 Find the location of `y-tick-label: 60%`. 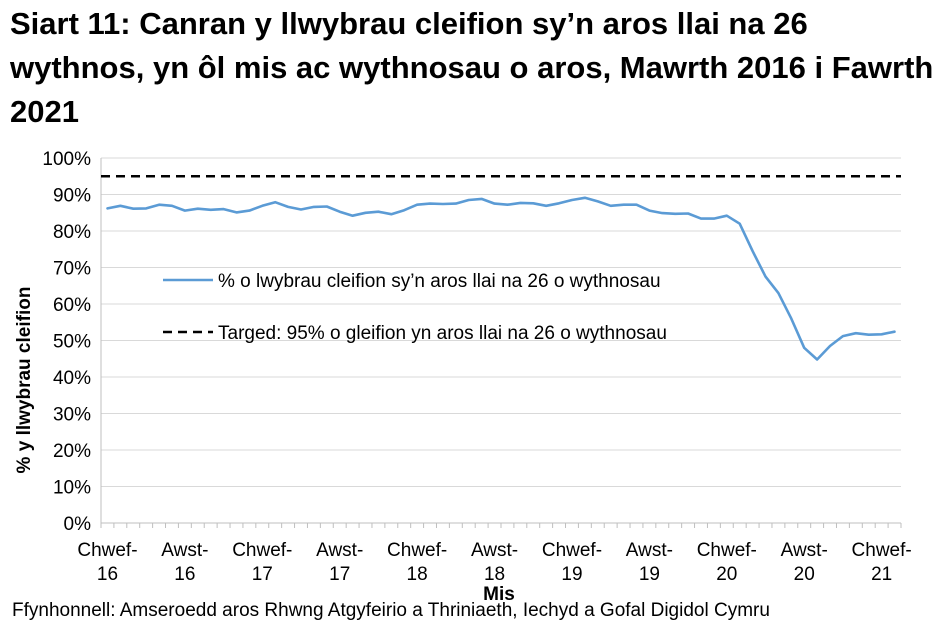

y-tick-label: 60% is located at coordinates (72, 305).